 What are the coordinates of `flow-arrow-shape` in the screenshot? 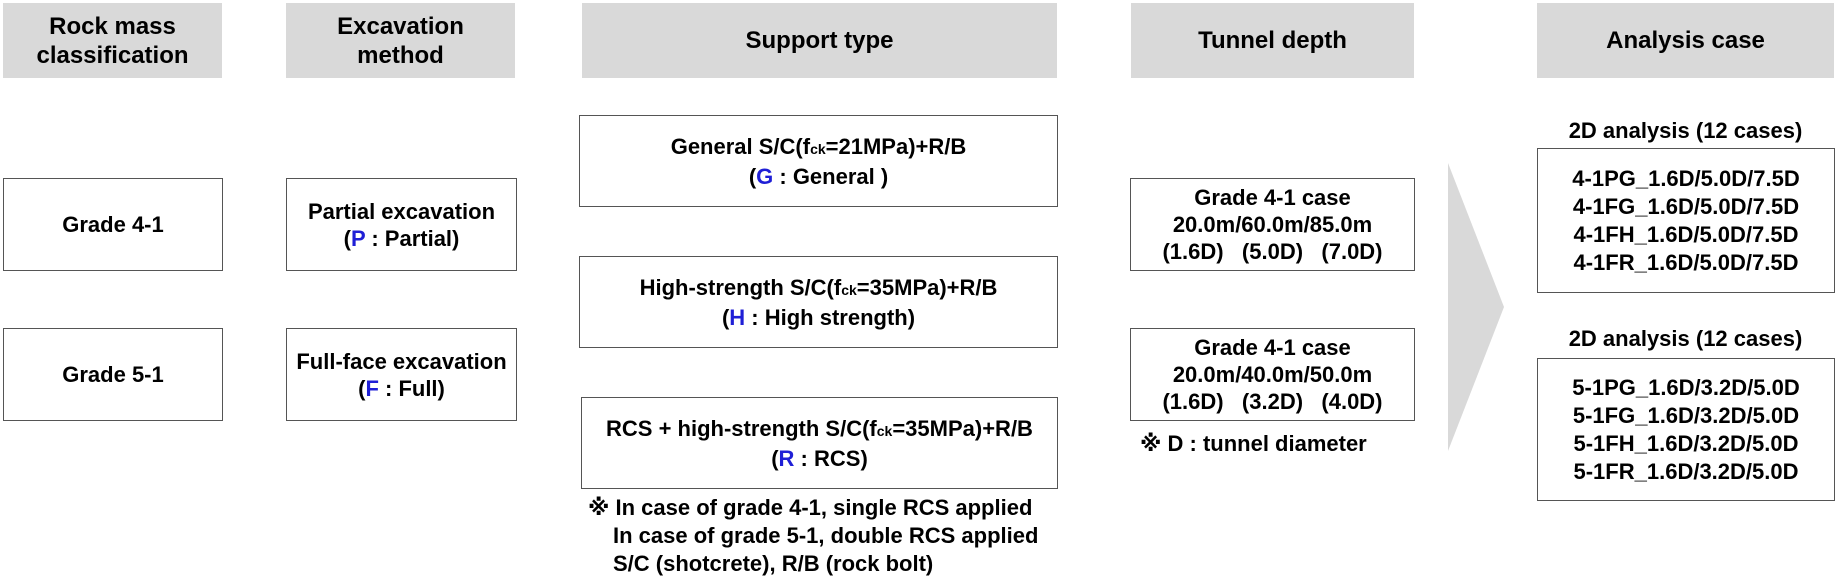 It's located at (1476, 307).